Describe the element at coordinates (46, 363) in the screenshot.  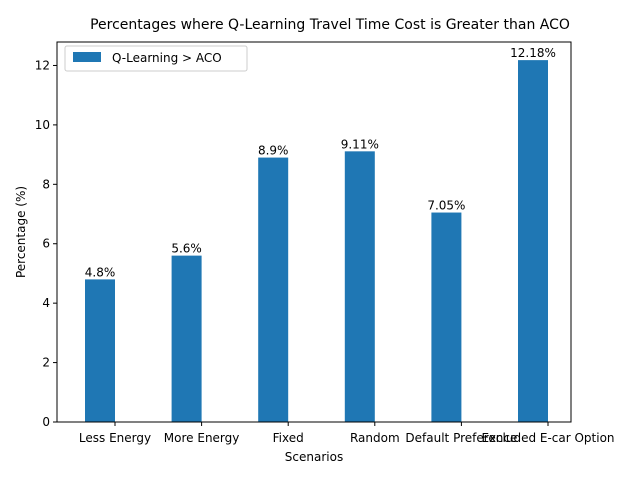
I see `y-tick-label: 2` at that location.